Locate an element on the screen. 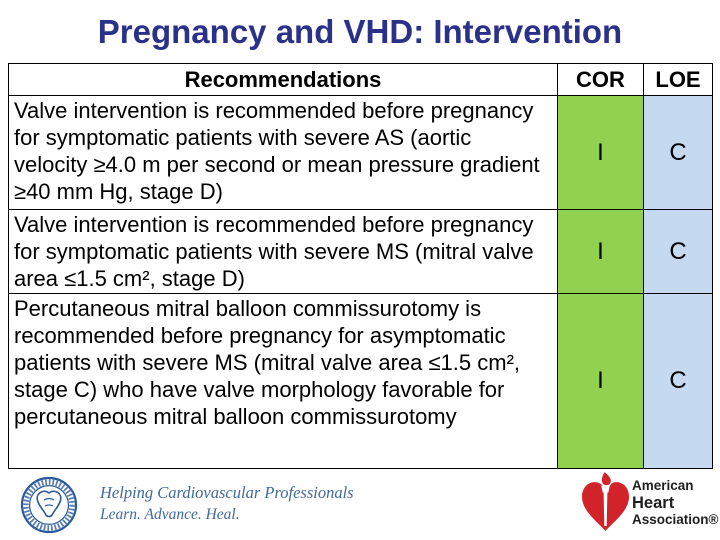 This screenshot has width=720, height=540. aha-wordmark-line3: Association® is located at coordinates (675, 519).